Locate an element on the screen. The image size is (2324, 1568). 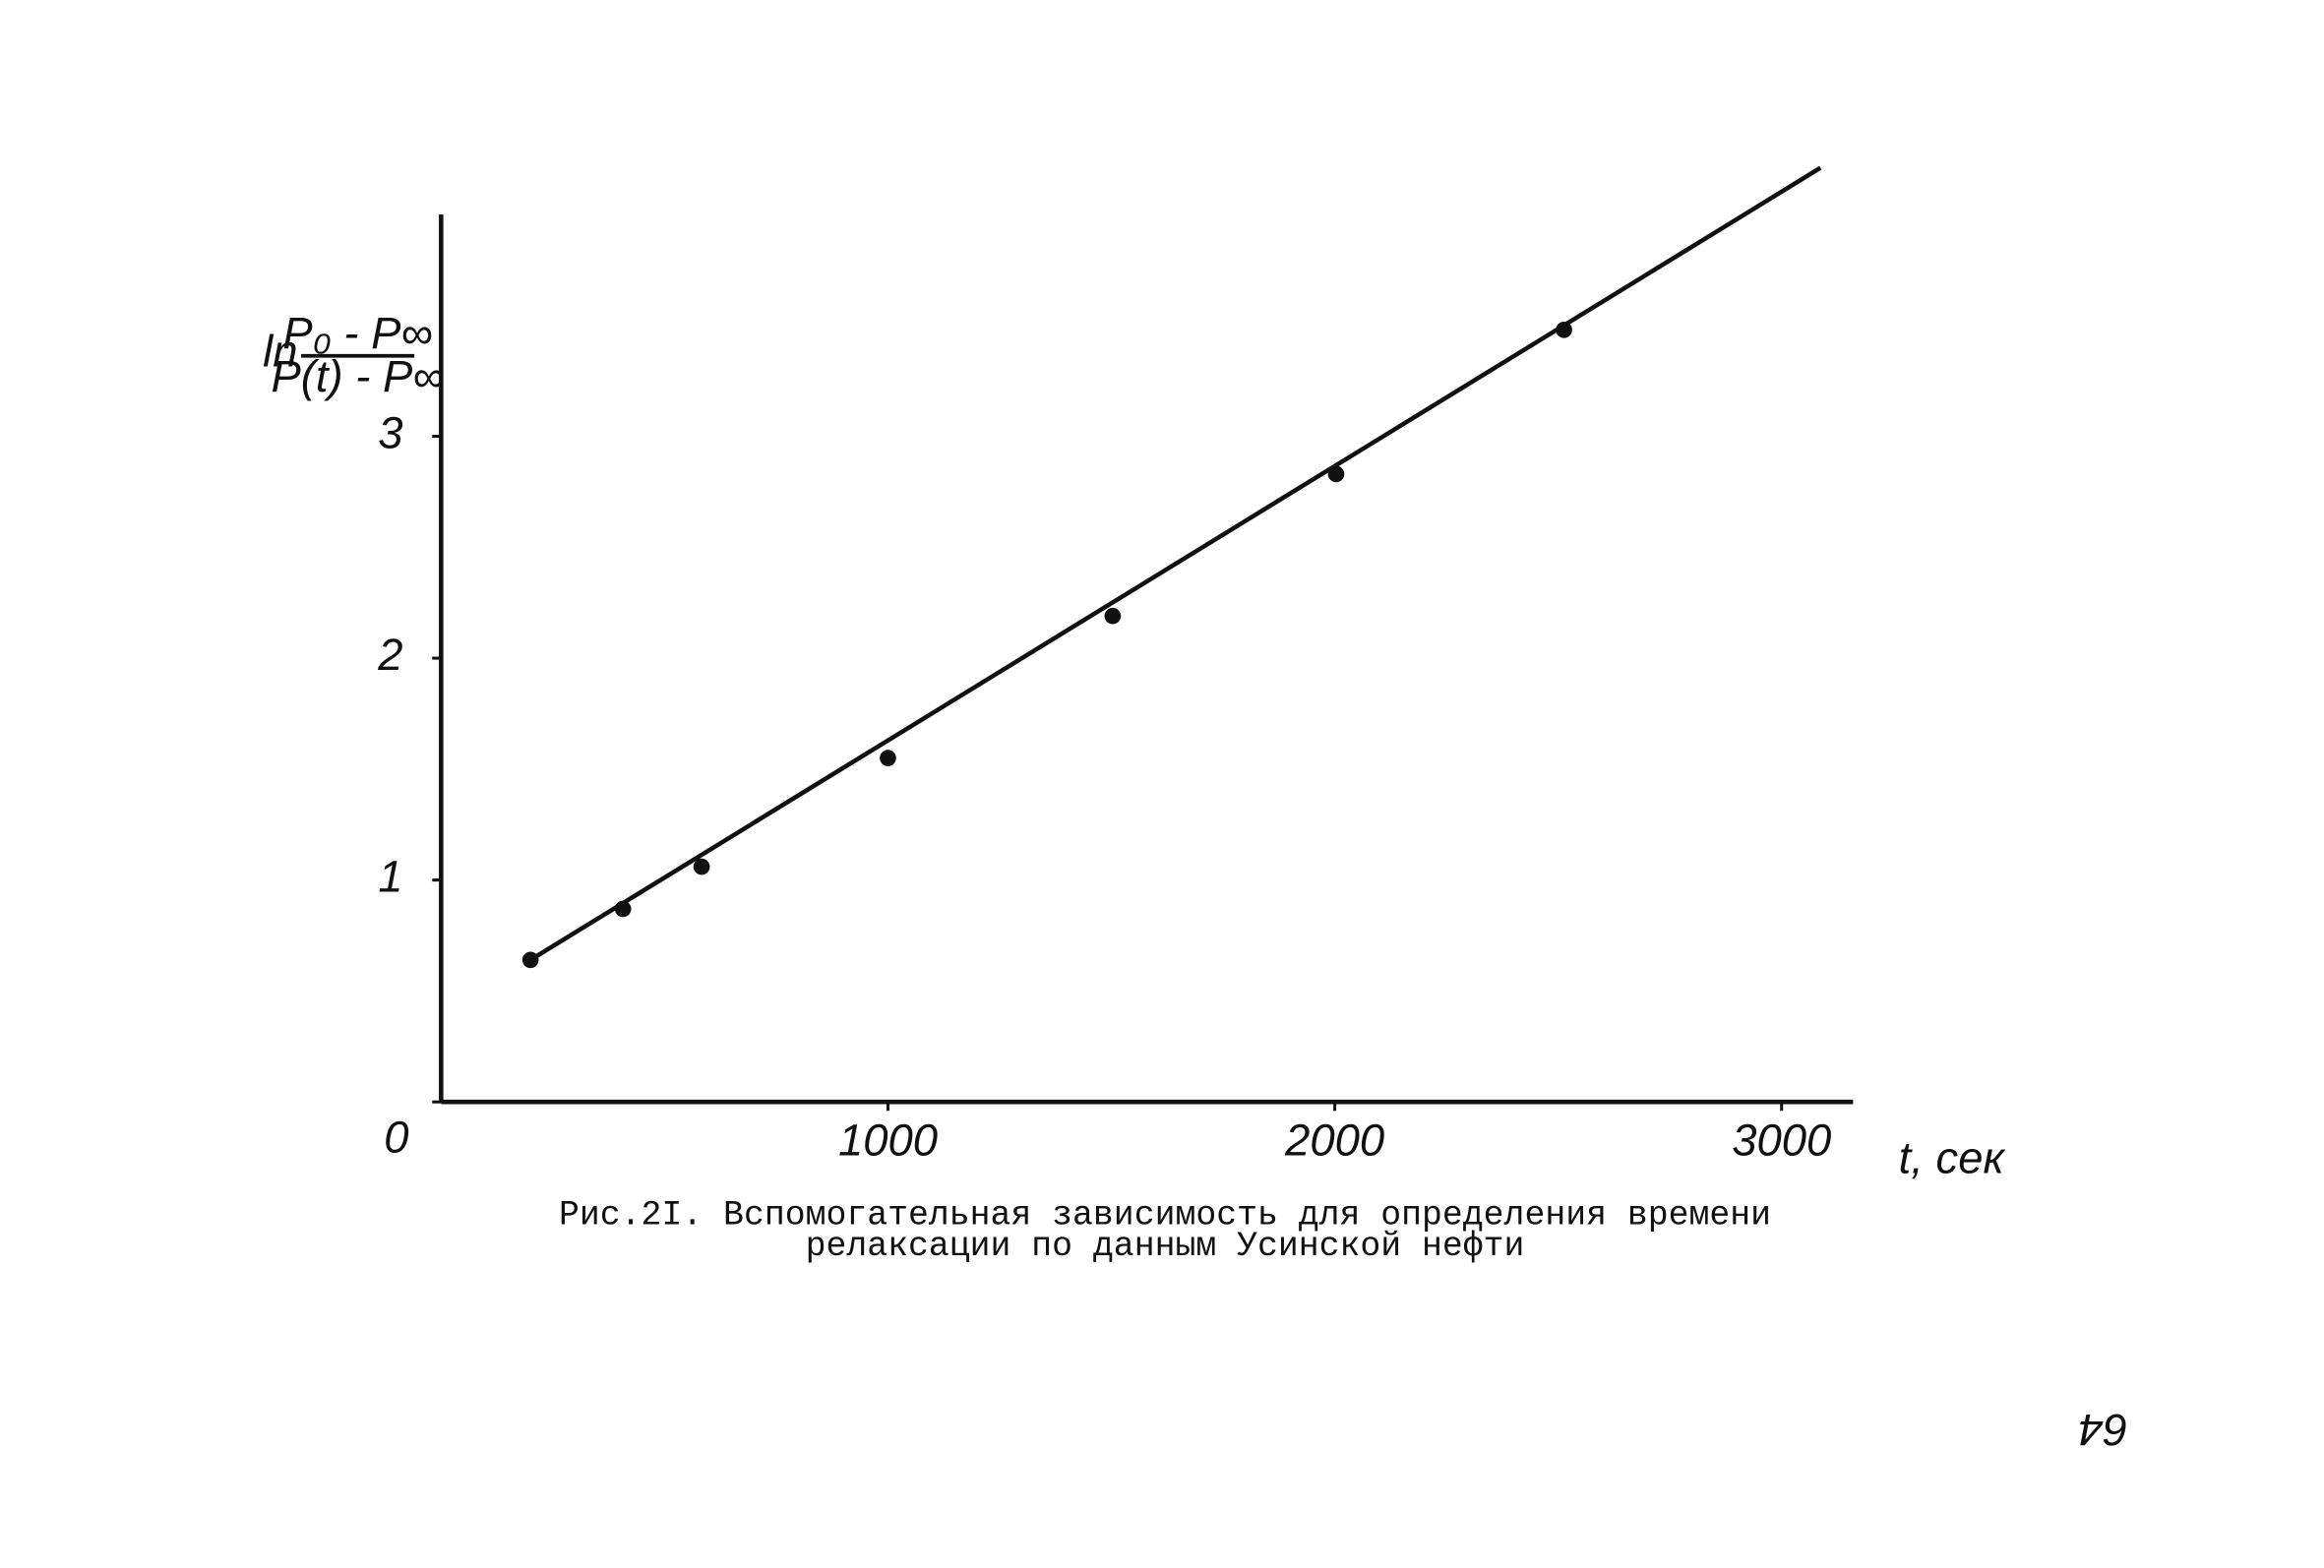
y-label-denominator: P(t) - P∞ is located at coordinates (357, 376).